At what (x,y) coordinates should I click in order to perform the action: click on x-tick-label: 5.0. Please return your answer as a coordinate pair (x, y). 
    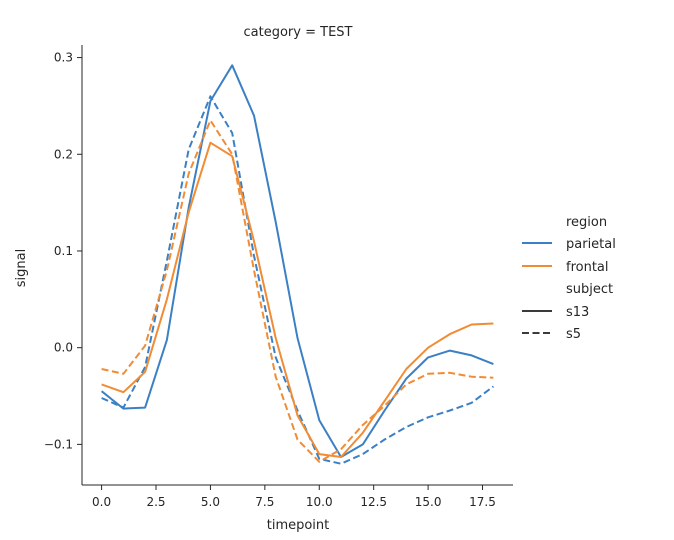
    Looking at the image, I should click on (210, 502).